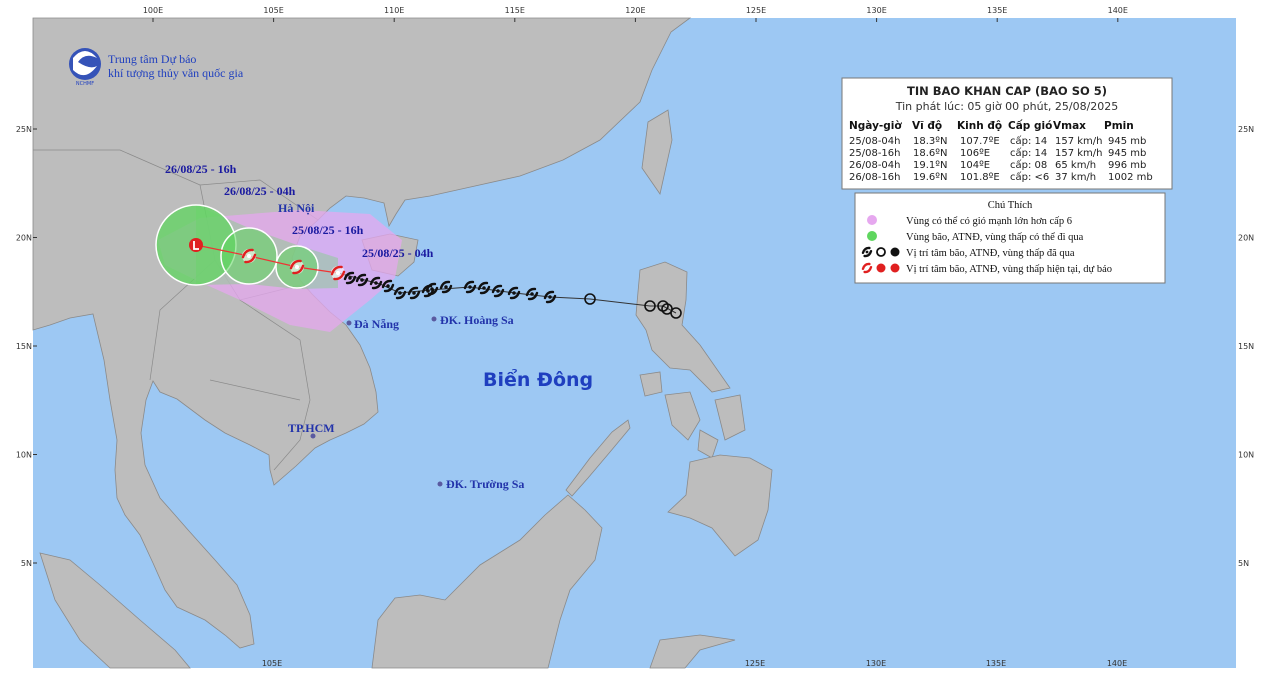 Image resolution: width=1284 pixels, height=687 pixels. What do you see at coordinates (875, 141) in the screenshot?
I see `table-cell: 25/08-04h` at bounding box center [875, 141].